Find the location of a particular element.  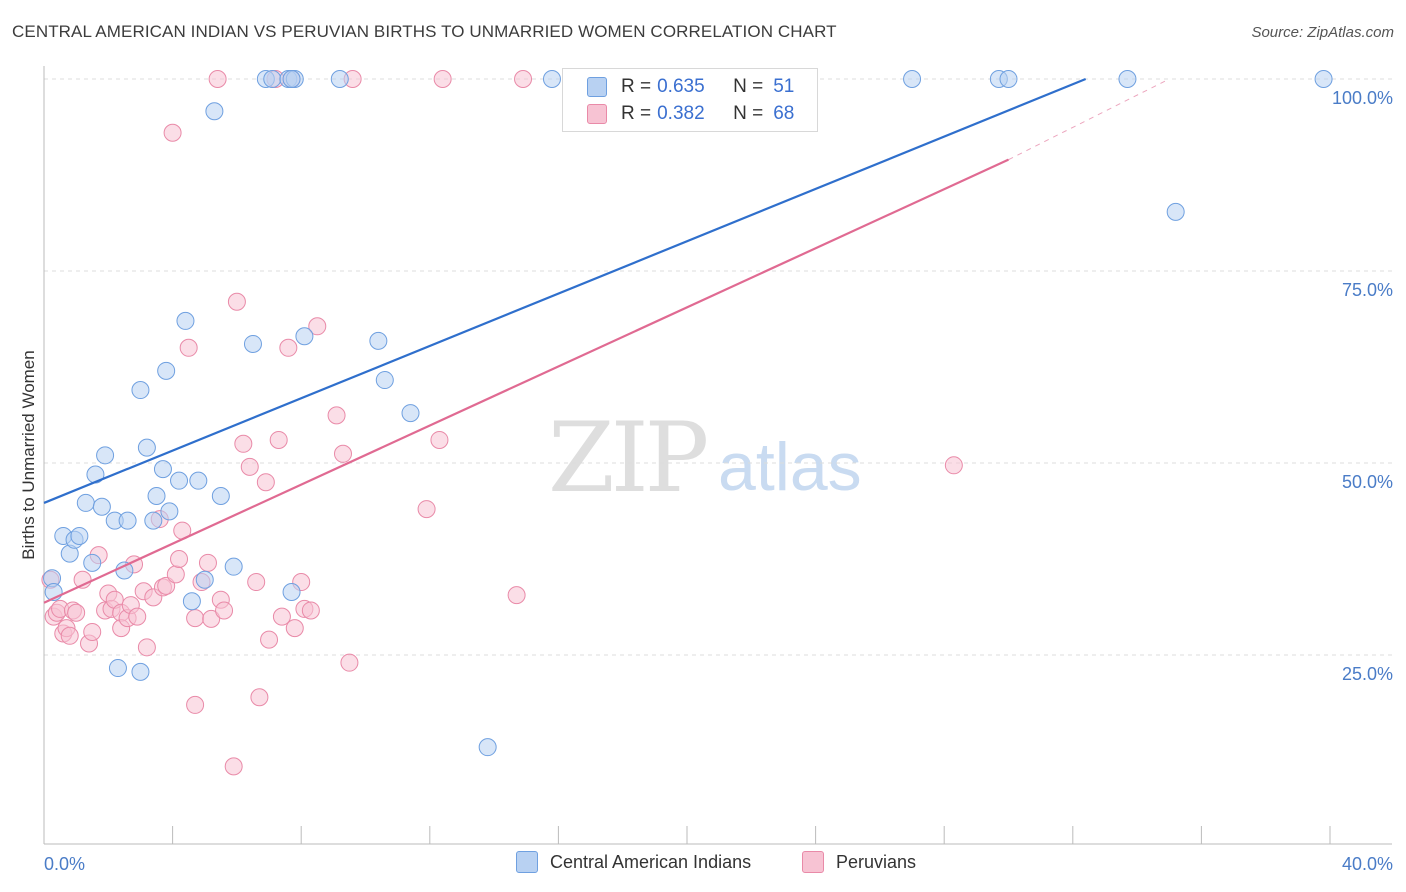

legend-label: Peruvians is located at coordinates (876, 861).